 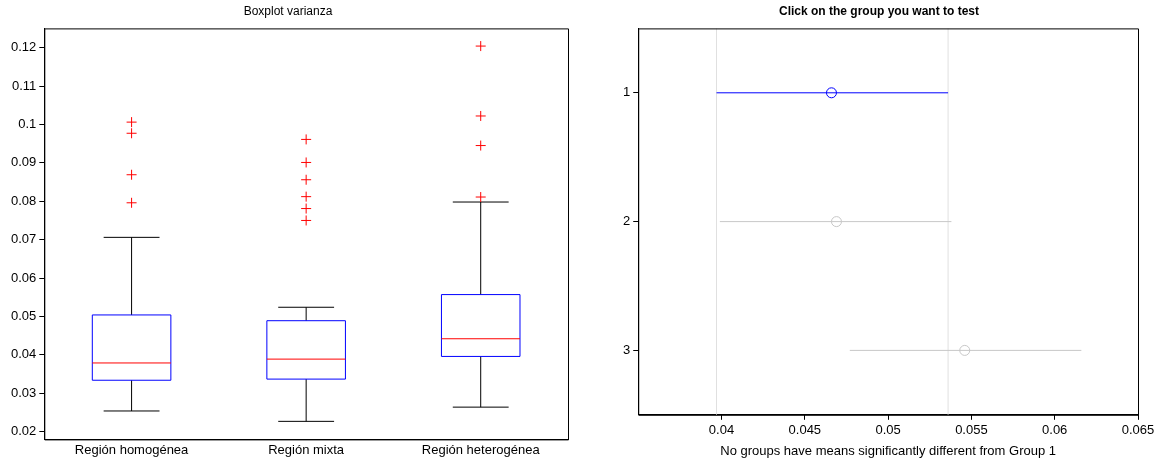 What do you see at coordinates (888, 450) in the screenshot?
I see `x-axis-title: No groups have means significantly different from Group 1` at bounding box center [888, 450].